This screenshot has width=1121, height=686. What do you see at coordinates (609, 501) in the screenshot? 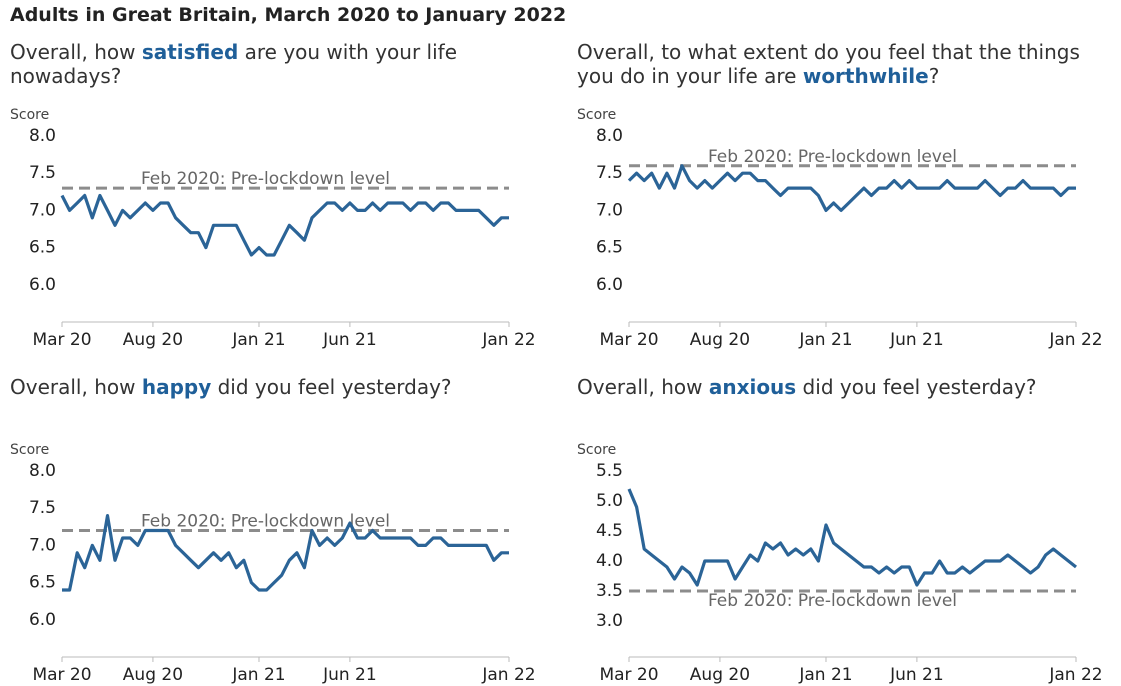
I see `y-tick-label: 5.0` at bounding box center [609, 501].